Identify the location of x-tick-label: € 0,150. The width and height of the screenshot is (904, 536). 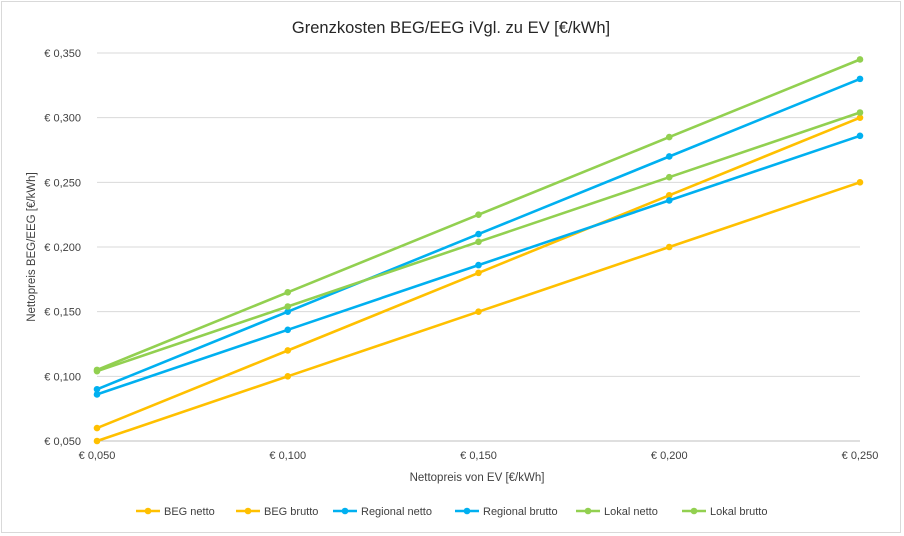
(478, 456).